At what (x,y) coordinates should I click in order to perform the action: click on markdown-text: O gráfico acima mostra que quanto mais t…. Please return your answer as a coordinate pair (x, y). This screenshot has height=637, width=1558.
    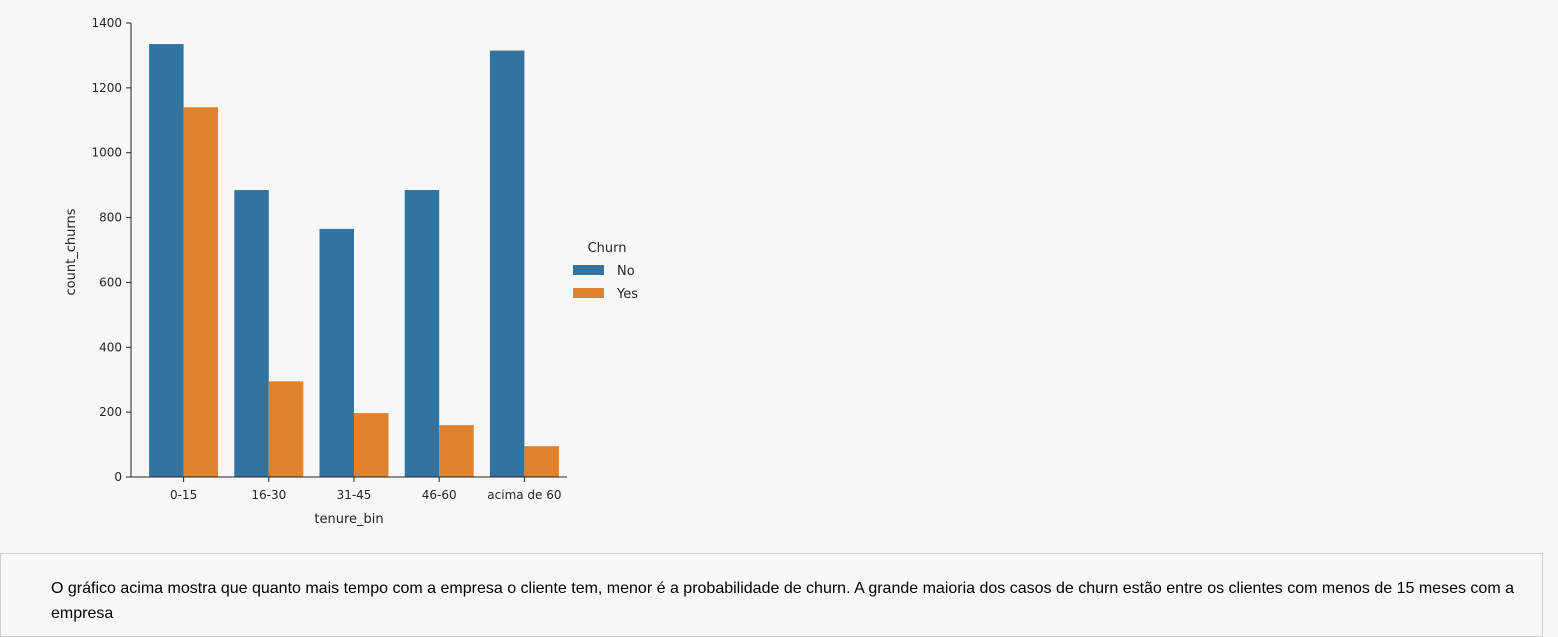
    Looking at the image, I should click on (782, 601).